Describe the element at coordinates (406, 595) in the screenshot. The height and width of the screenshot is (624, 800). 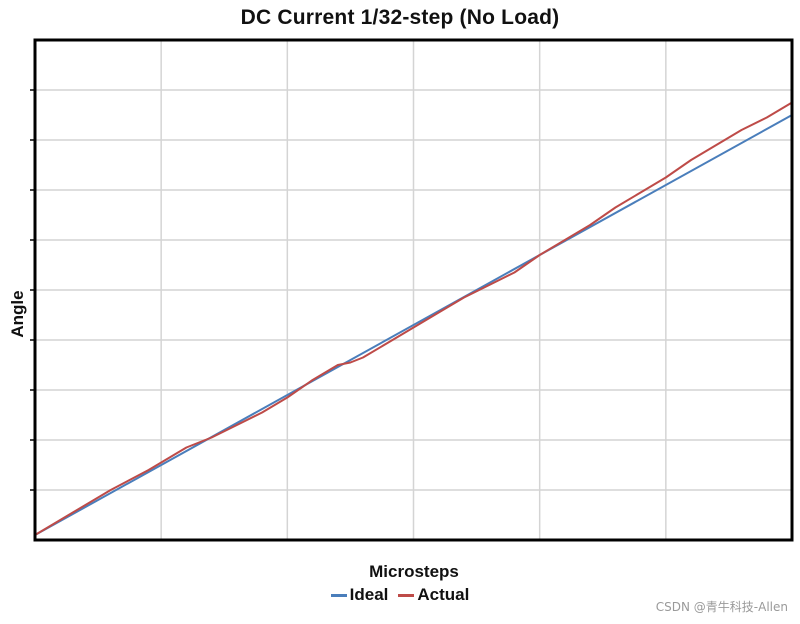
I see `legend-swatch-actual` at that location.